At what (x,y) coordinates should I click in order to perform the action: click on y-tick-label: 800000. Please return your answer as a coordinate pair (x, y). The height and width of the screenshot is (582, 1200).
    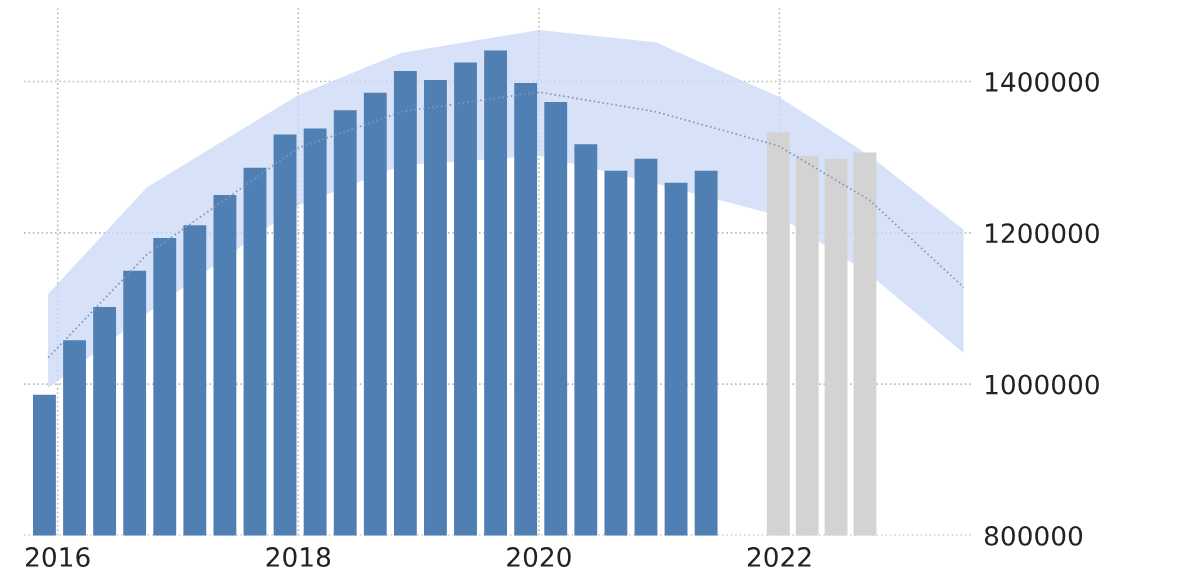
    Looking at the image, I should click on (1033, 535).